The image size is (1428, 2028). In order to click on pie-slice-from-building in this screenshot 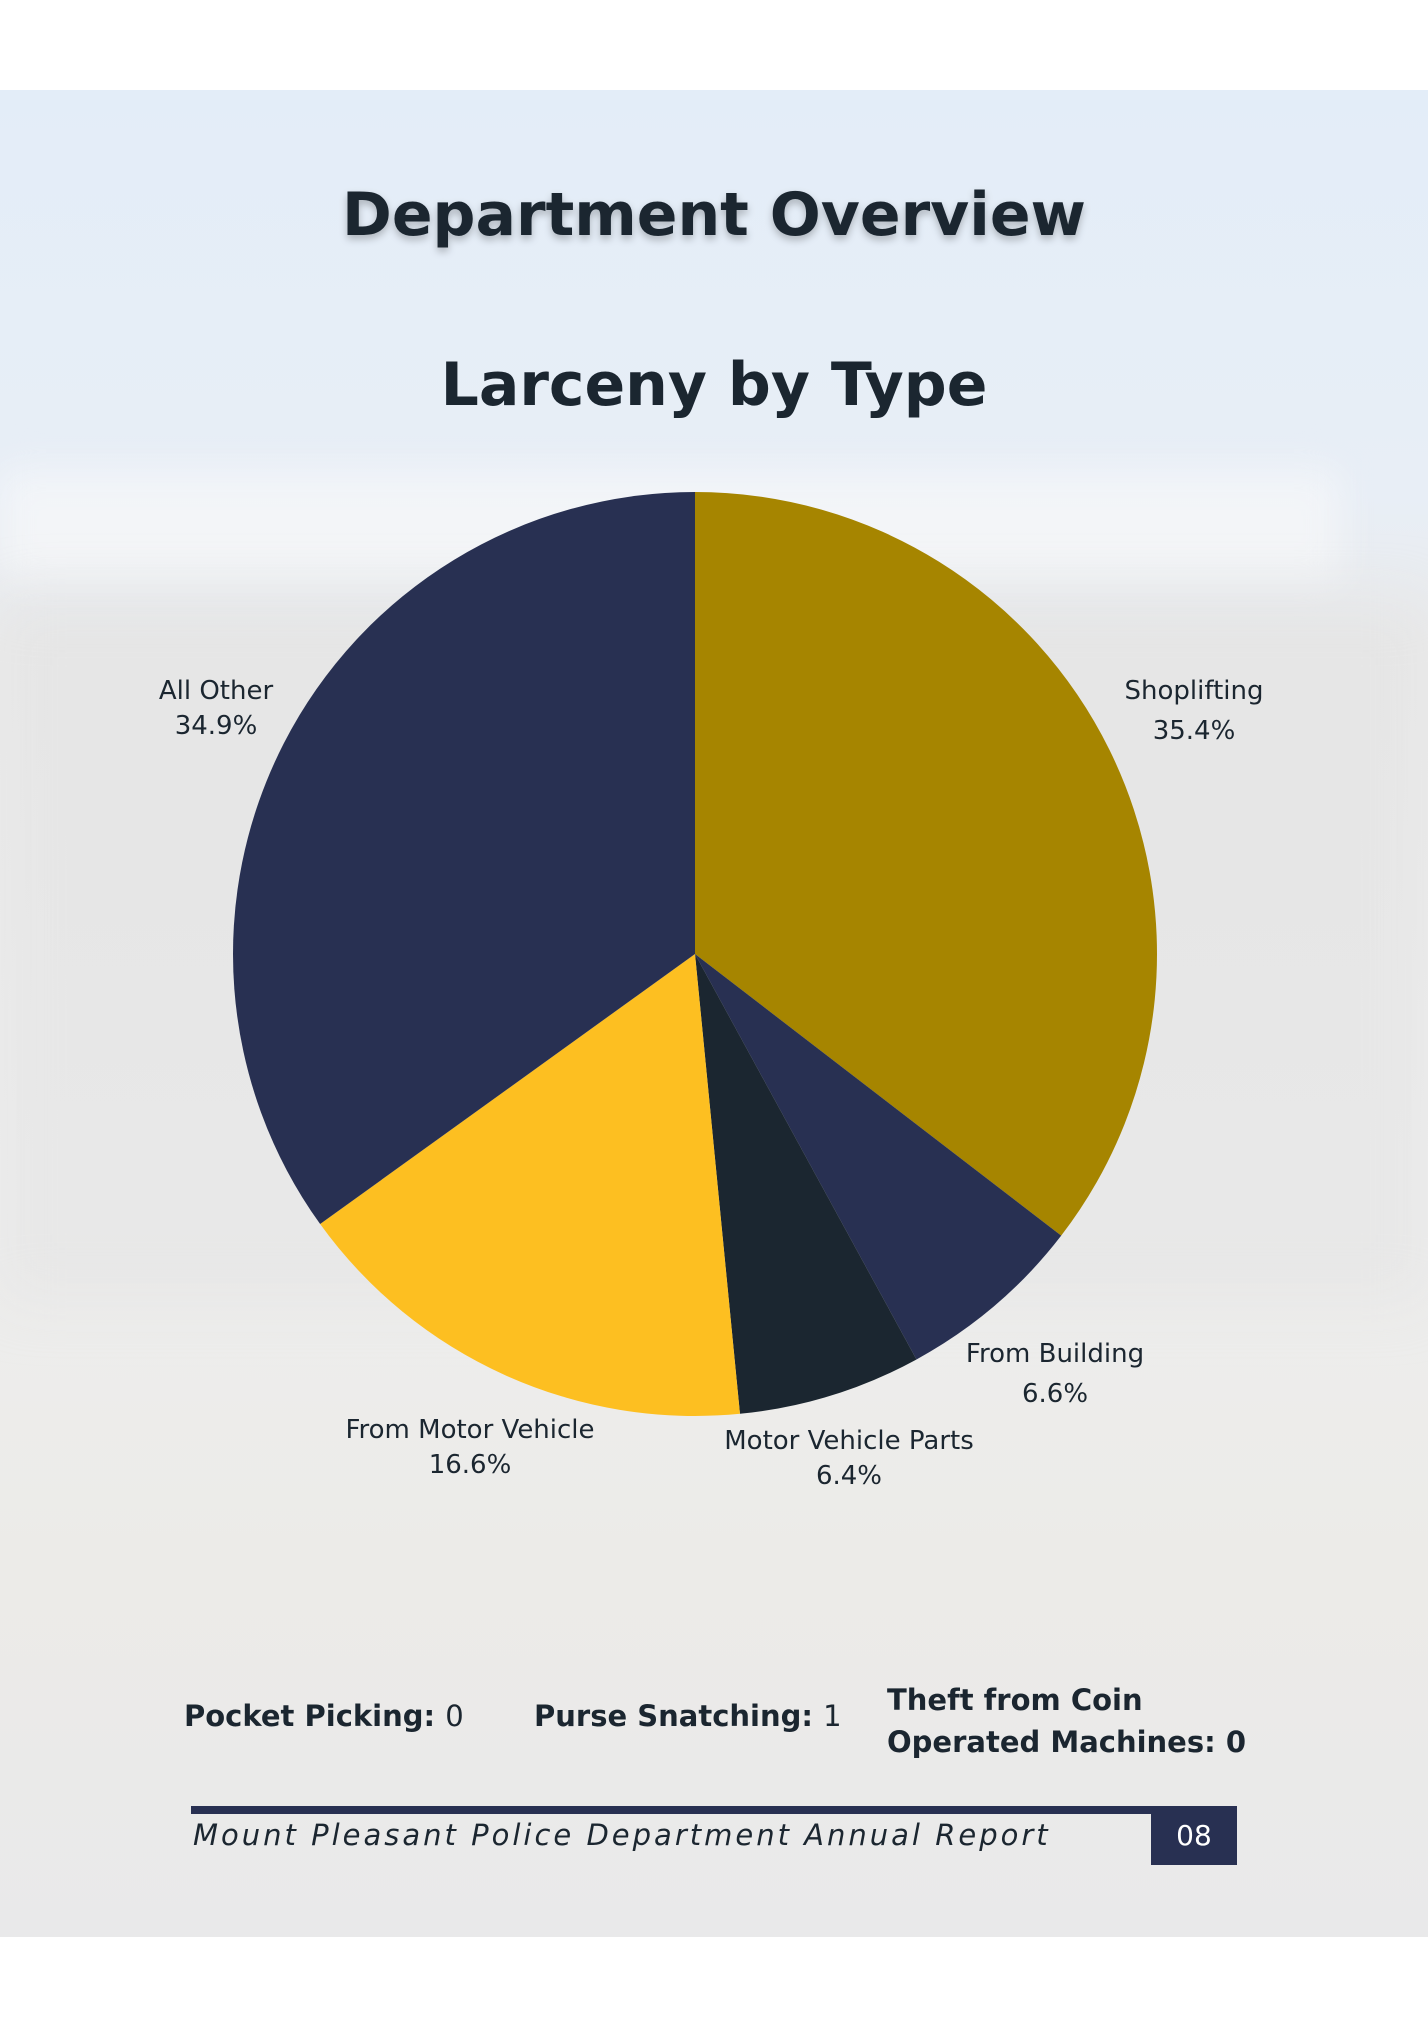, I will do `click(878, 1157)`.